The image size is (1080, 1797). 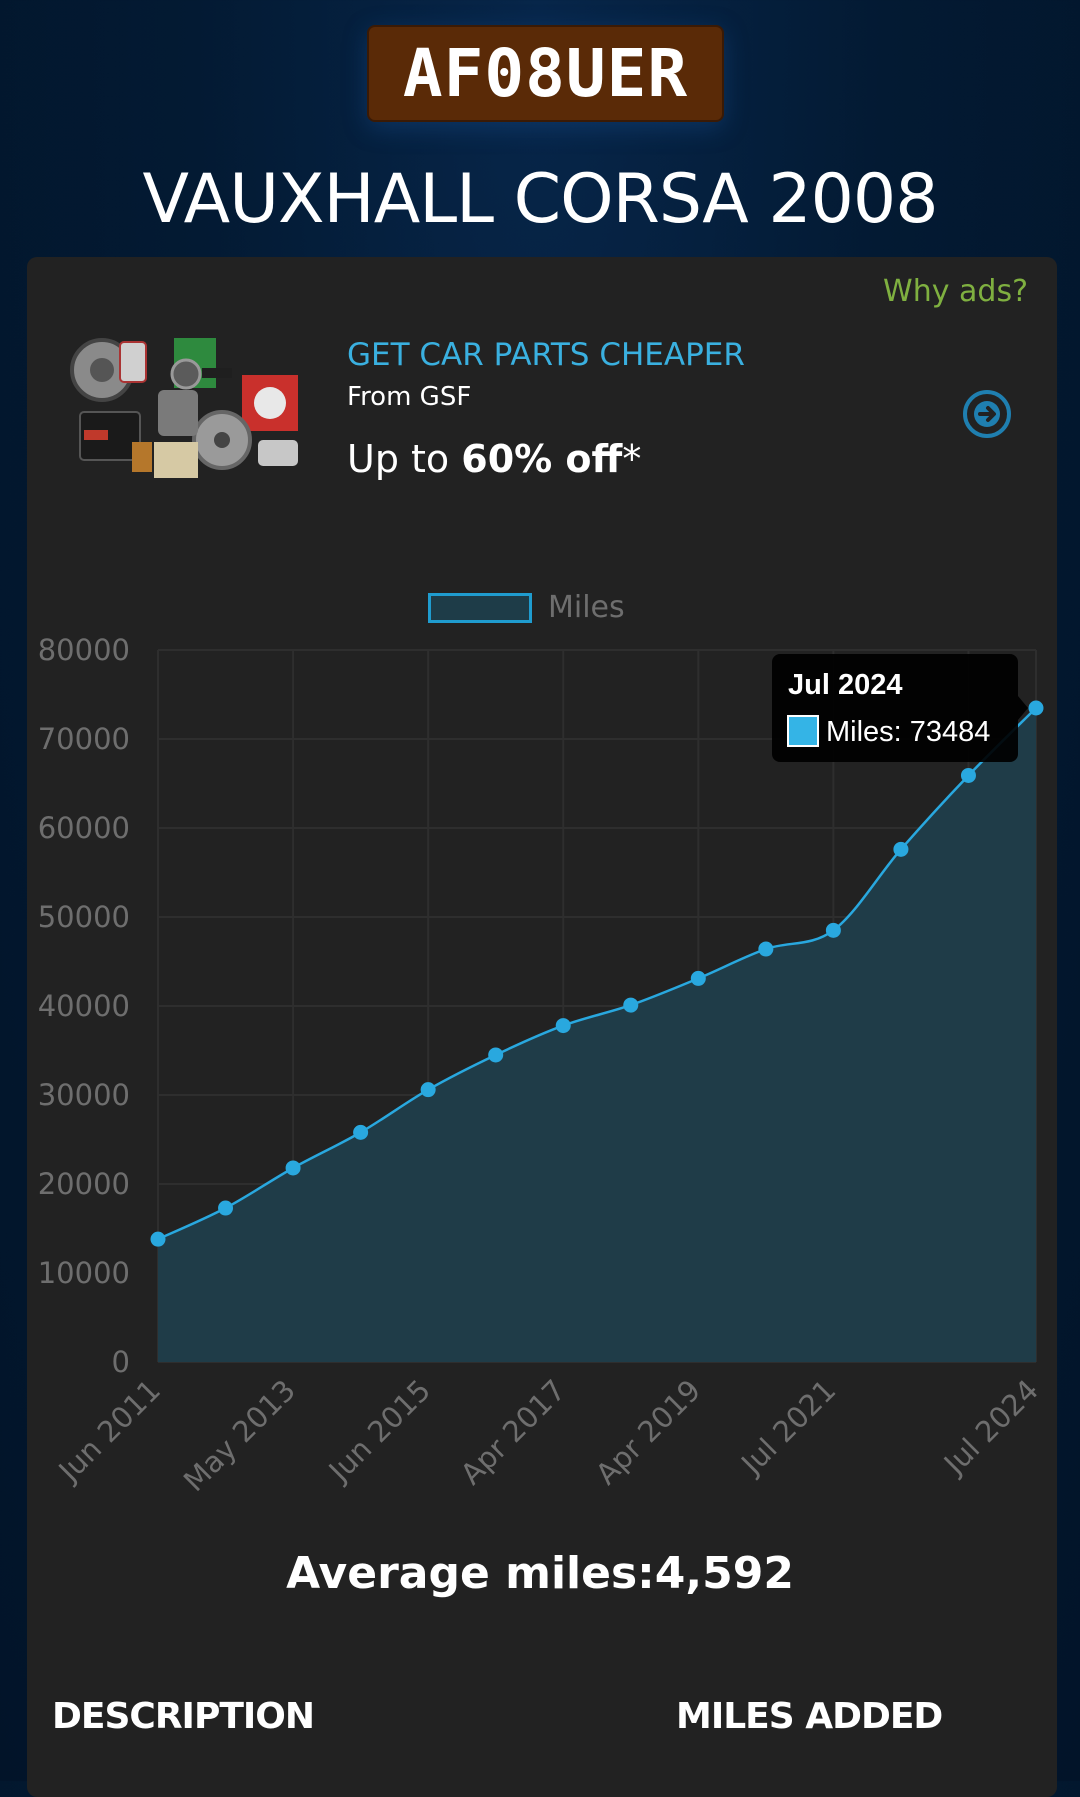 I want to click on tooltip-label: Miles: 73484, so click(x=908, y=732).